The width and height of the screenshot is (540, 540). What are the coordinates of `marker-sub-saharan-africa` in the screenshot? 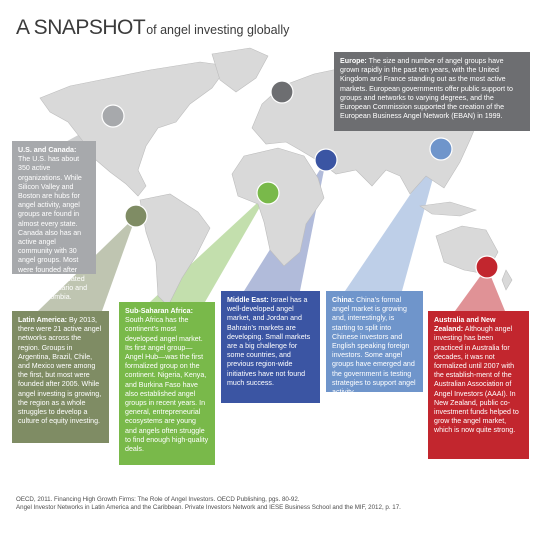 It's located at (268, 193).